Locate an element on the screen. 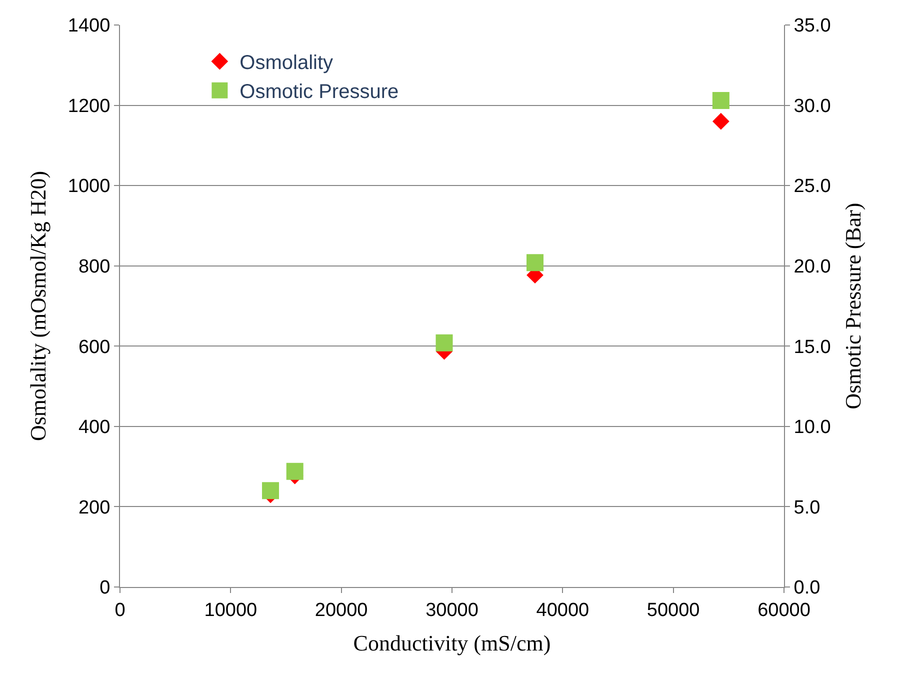  x-tick-label: 0 is located at coordinates (120, 610).